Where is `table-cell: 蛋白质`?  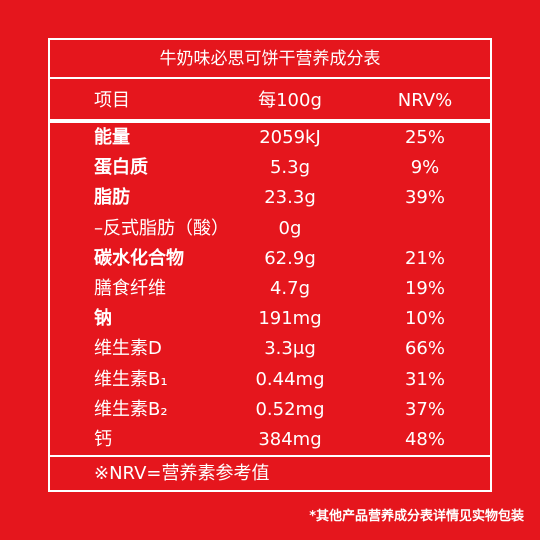
table-cell: 蛋白质 is located at coordinates (121, 168).